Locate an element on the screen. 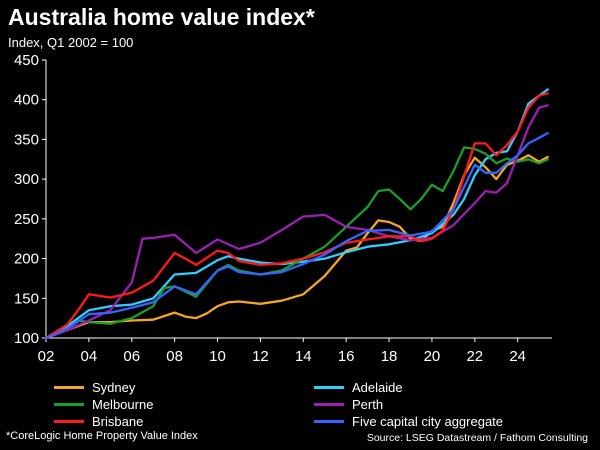 The image size is (600, 450). legend-label-brisbane: Brisbane is located at coordinates (118, 421).